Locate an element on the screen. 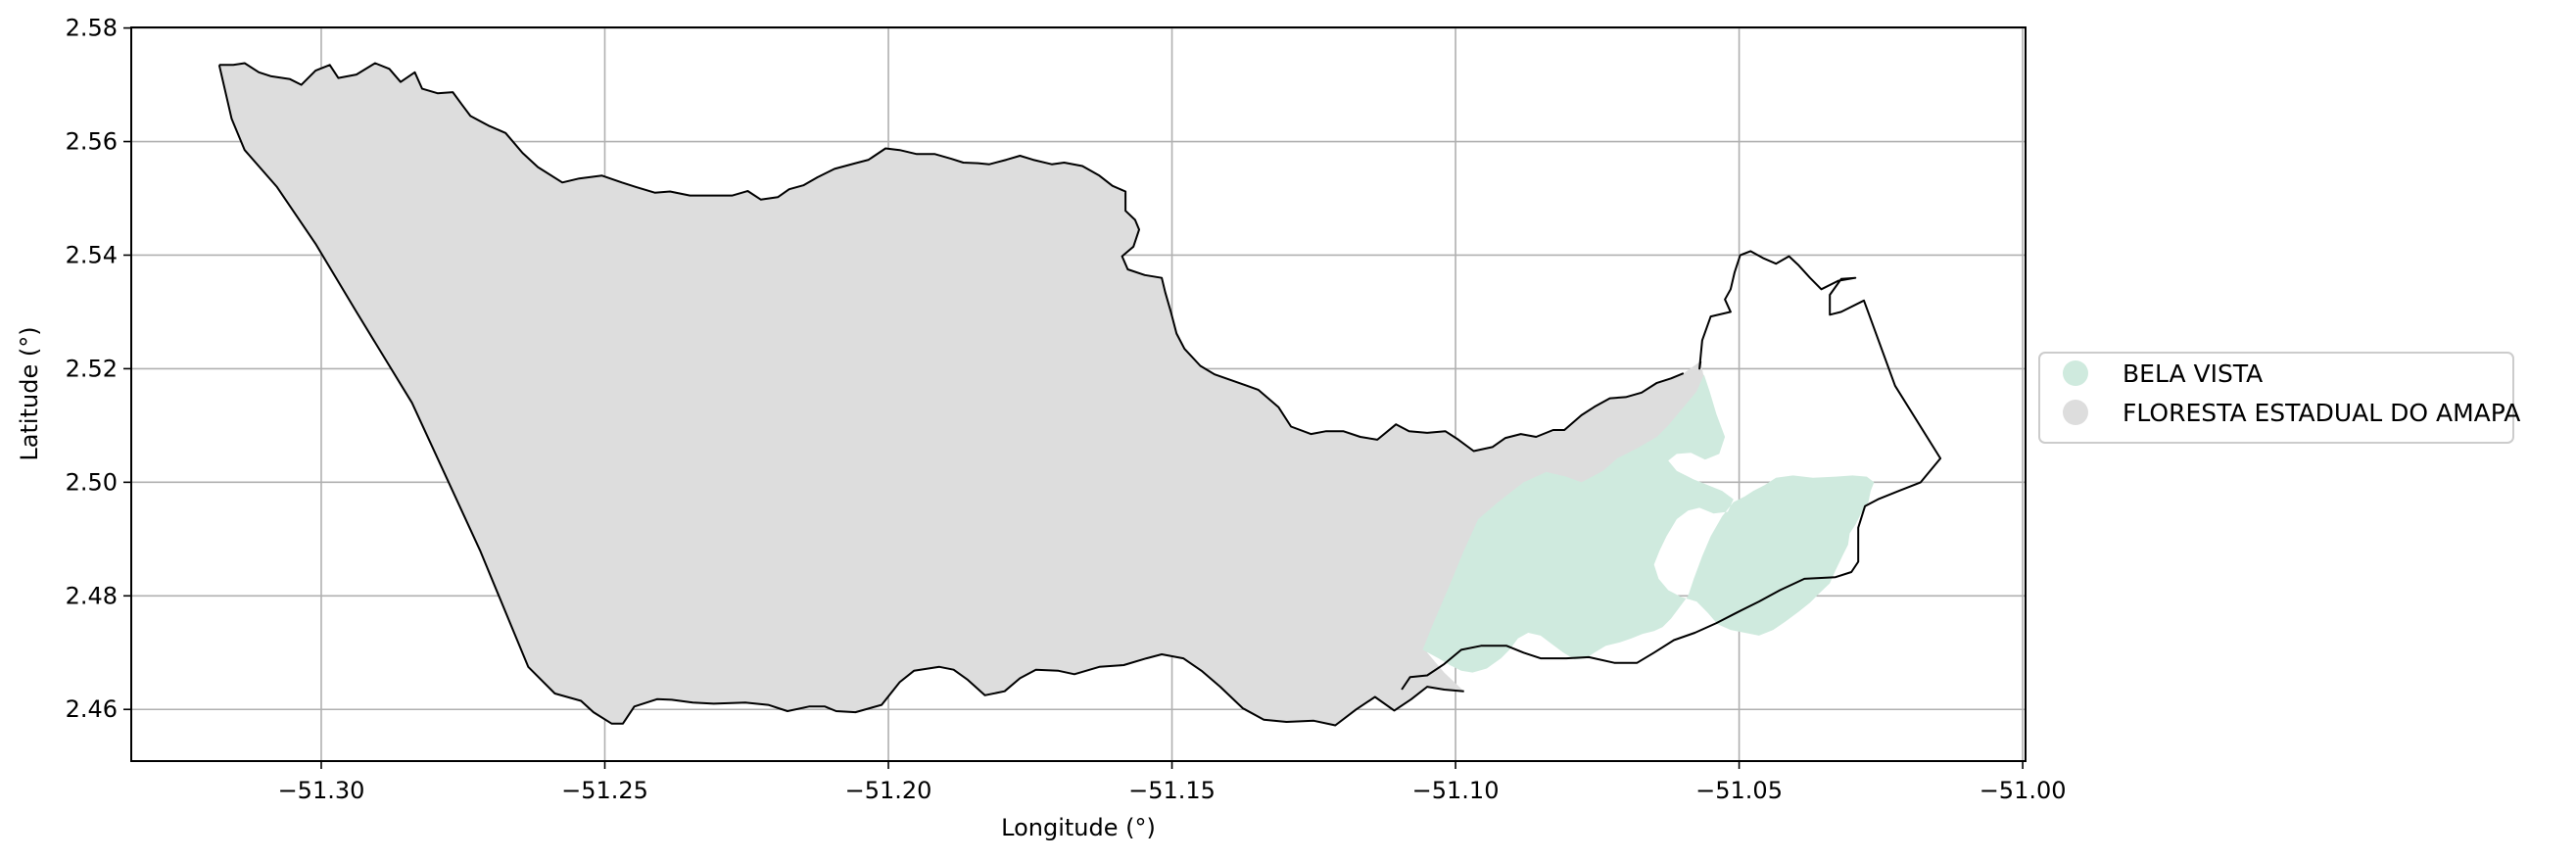  y-tick-label: 2.48 is located at coordinates (92, 595).